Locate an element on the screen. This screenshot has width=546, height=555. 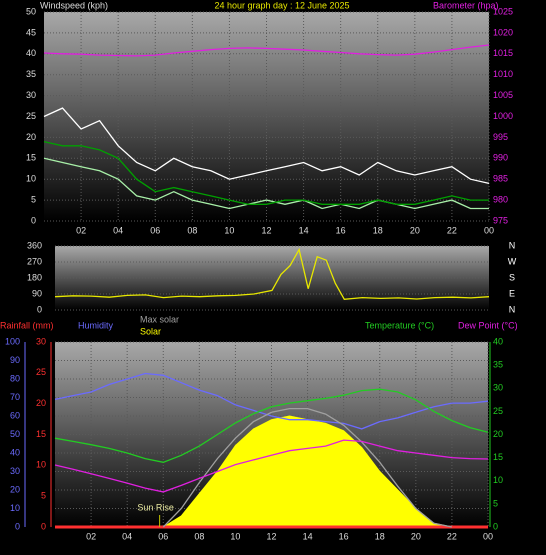
y-tick-label: 1020 is located at coordinates (503, 32).